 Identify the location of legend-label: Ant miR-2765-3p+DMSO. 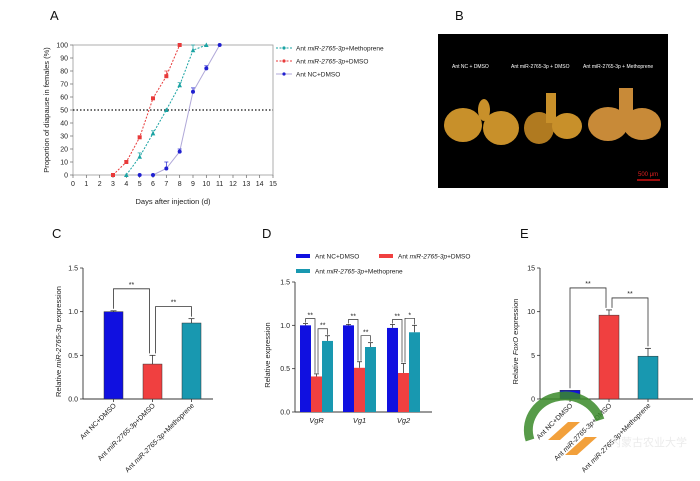
(332, 61).